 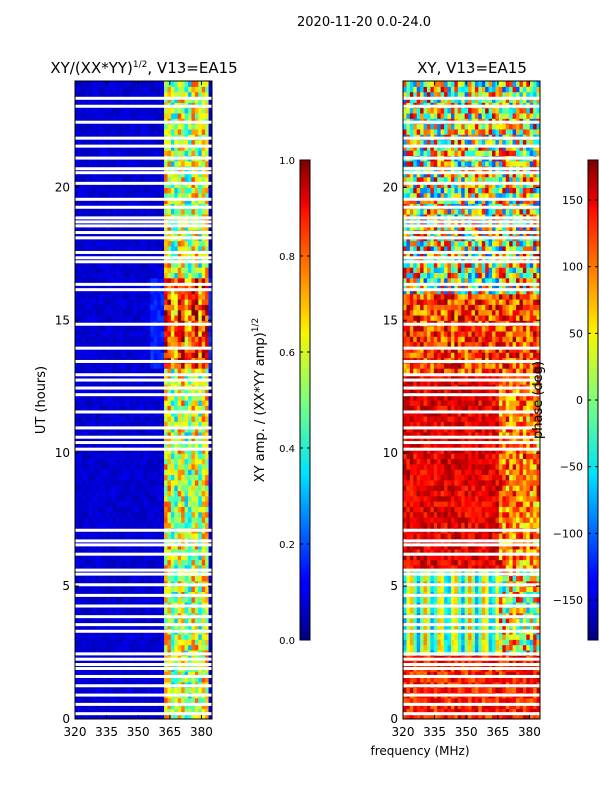 I want to click on phase-cell, so click(x=487, y=716).